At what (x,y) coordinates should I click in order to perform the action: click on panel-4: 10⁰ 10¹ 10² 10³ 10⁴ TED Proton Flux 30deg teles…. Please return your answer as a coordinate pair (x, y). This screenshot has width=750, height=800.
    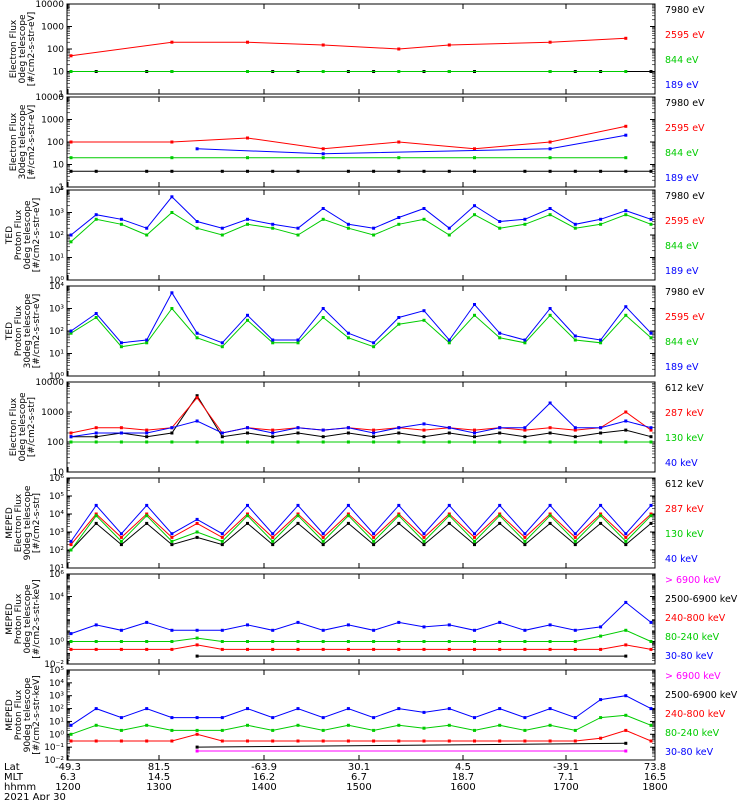
    Looking at the image, I should click on (355, 332).